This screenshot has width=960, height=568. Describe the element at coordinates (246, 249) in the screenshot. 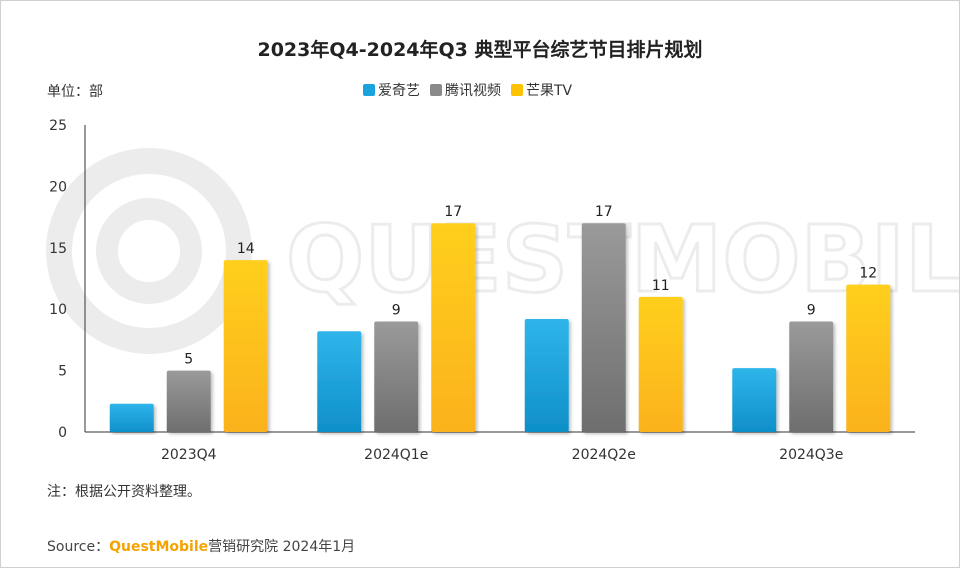

I see `data-label-mango-0: 14` at that location.